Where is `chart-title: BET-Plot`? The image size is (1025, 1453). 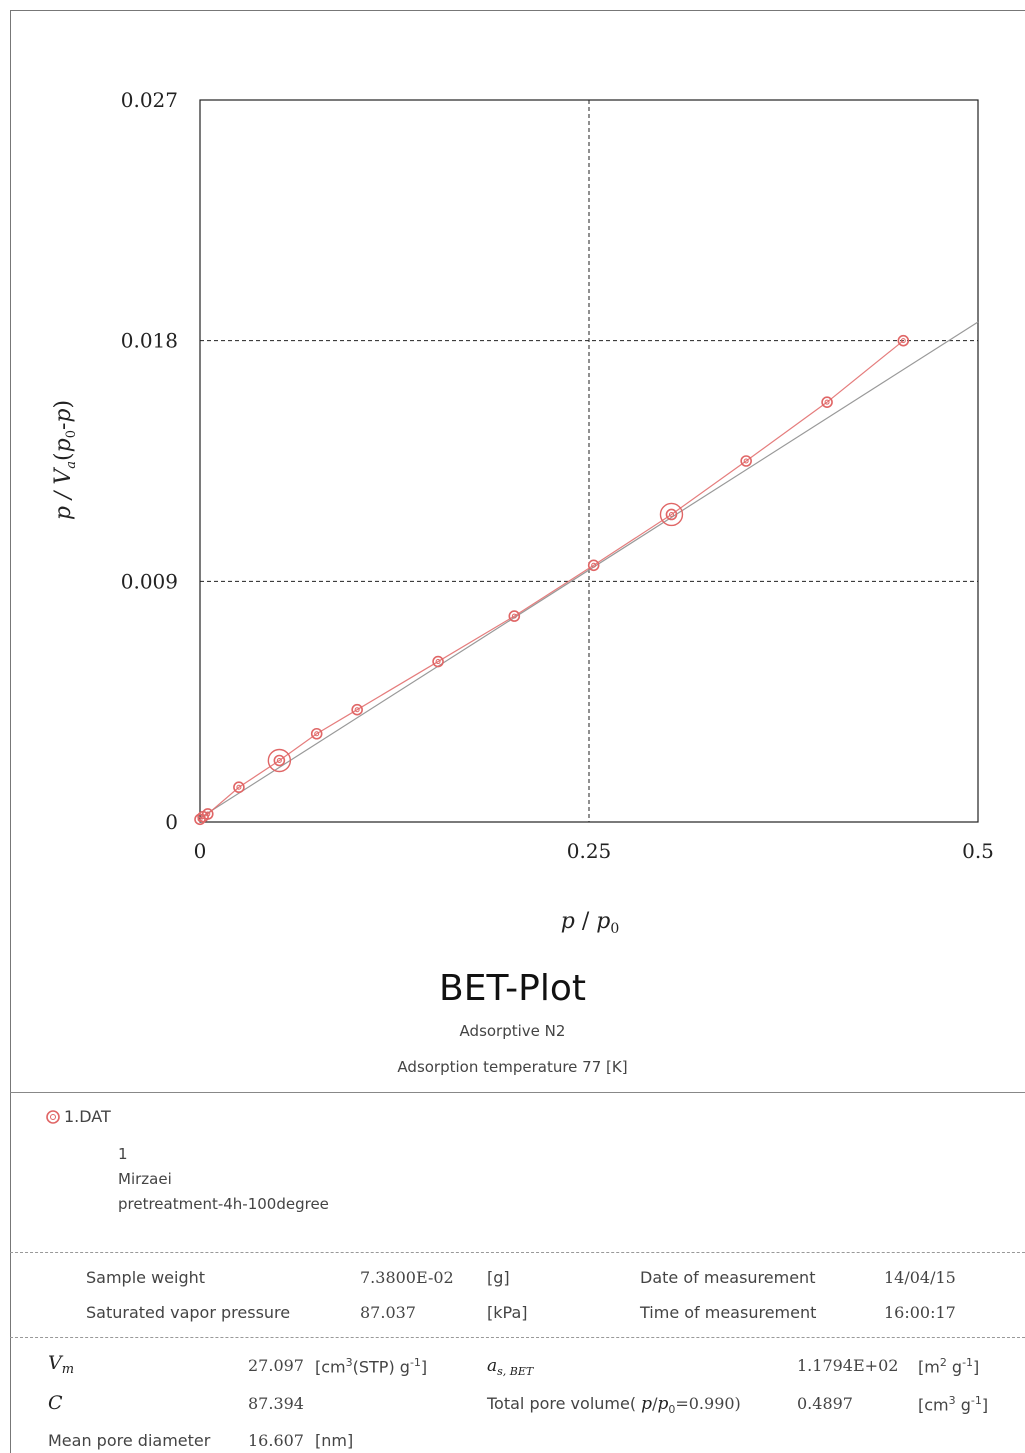
chart-title: BET-Plot is located at coordinates (512, 988).